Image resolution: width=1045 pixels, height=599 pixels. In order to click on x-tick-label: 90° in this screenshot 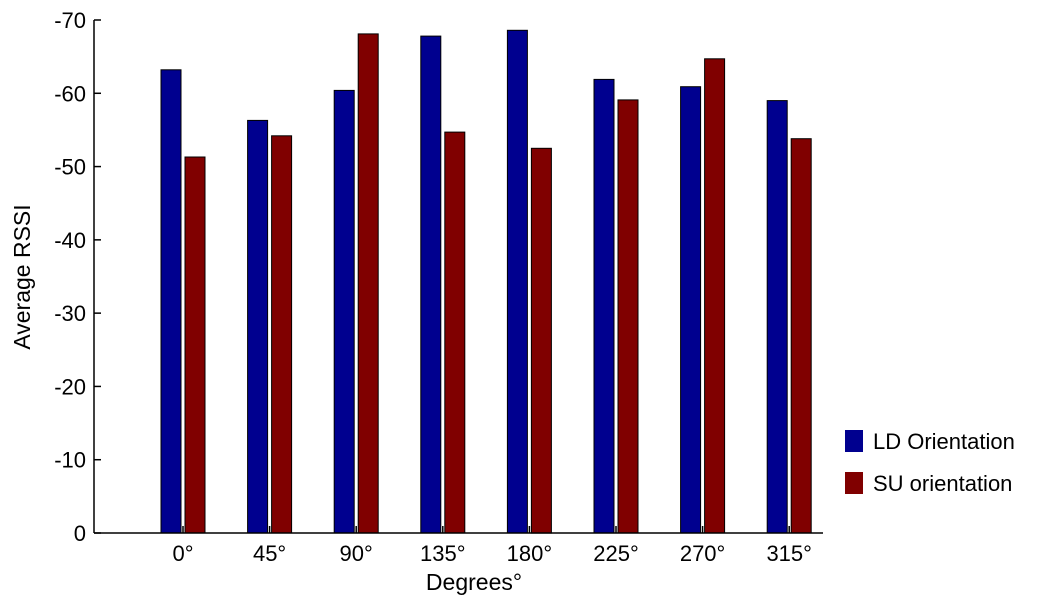, I will do `click(356, 553)`.